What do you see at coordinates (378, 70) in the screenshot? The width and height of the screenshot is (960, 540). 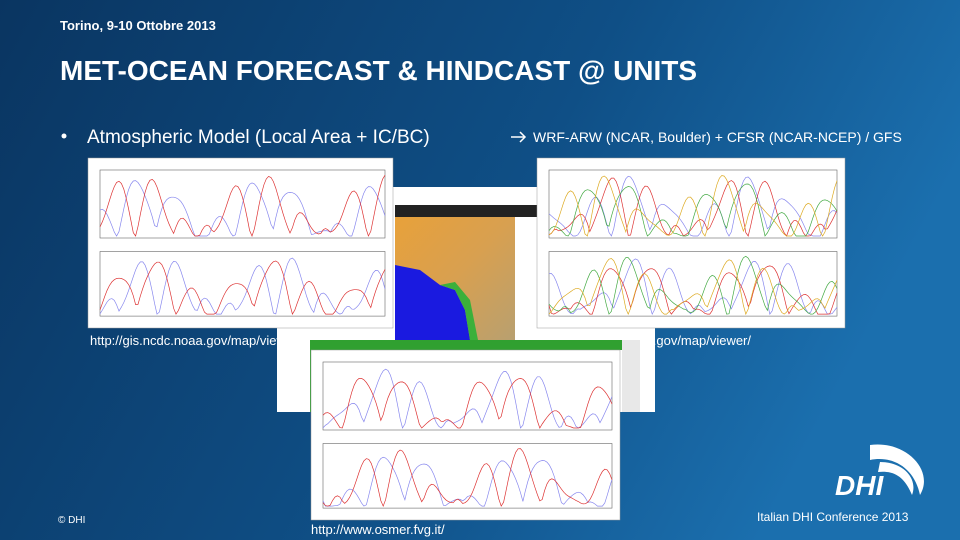 I see `title: MET-OCEAN FORECAST & HINDCAST @ UNITS` at bounding box center [378, 70].